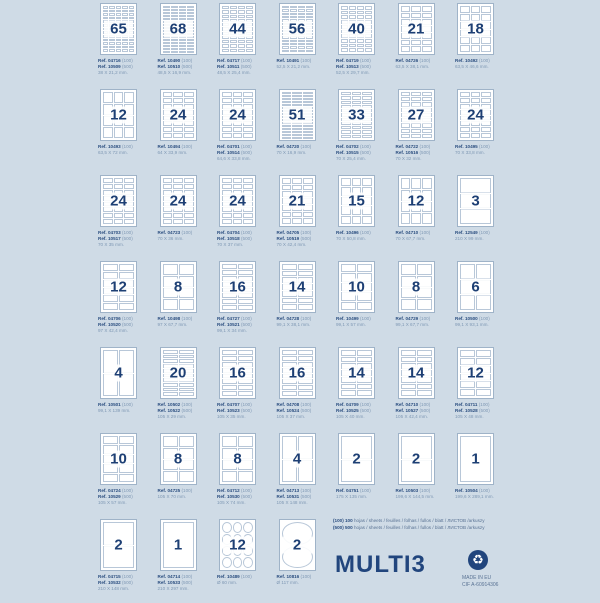 This screenshot has height=603, width=600. I want to click on product-card: 3 Ref. 12549 (100) 210 X 99 mm., so click(483, 217).